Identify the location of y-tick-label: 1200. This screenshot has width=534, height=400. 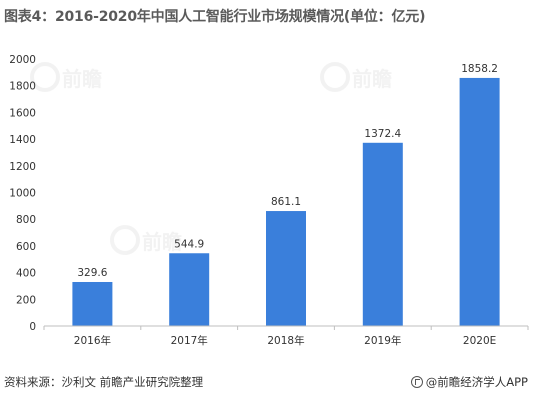
(22, 167).